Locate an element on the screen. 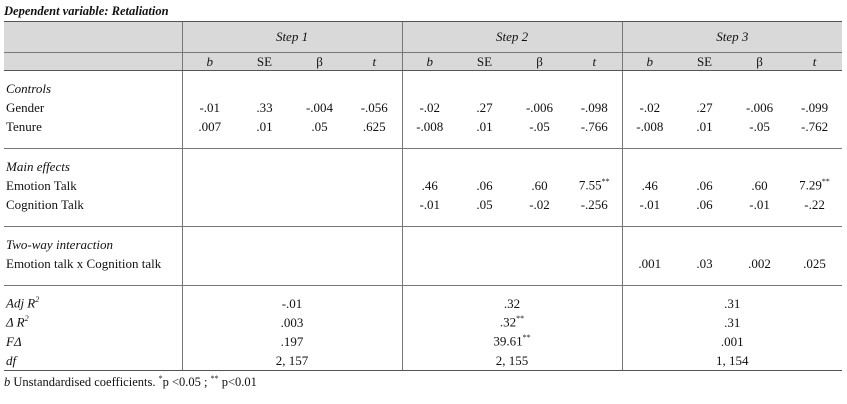 The width and height of the screenshot is (847, 404). column-header: t is located at coordinates (815, 61).